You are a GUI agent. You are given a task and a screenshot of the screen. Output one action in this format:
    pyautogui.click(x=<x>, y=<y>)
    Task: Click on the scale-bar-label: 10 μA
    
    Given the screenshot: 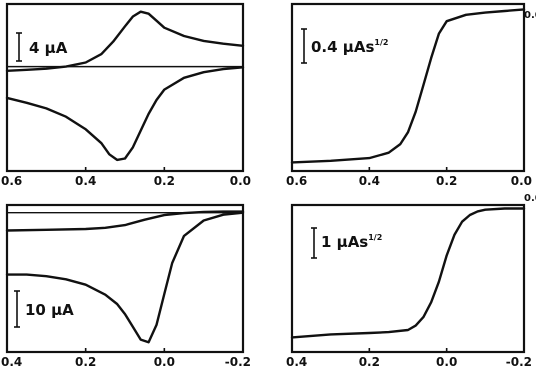 What is the action you would take?
    pyautogui.click(x=49, y=310)
    